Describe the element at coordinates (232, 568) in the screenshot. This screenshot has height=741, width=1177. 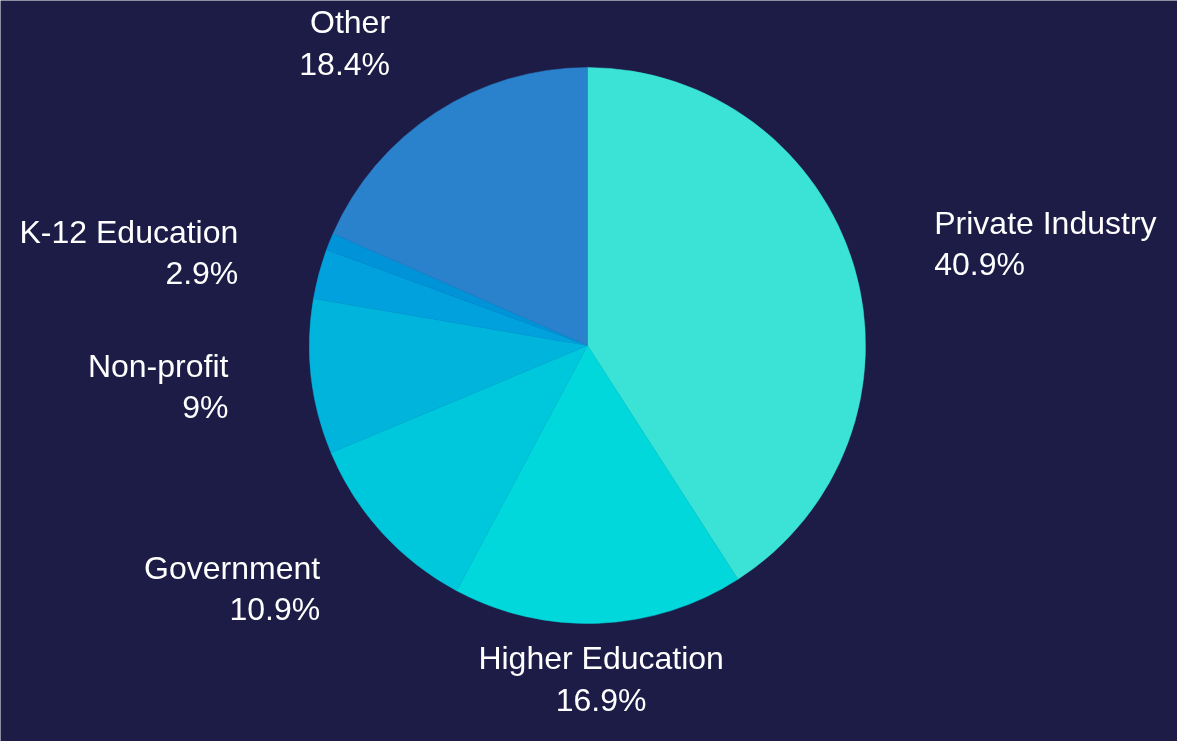
I see `slice-label: Government` at that location.